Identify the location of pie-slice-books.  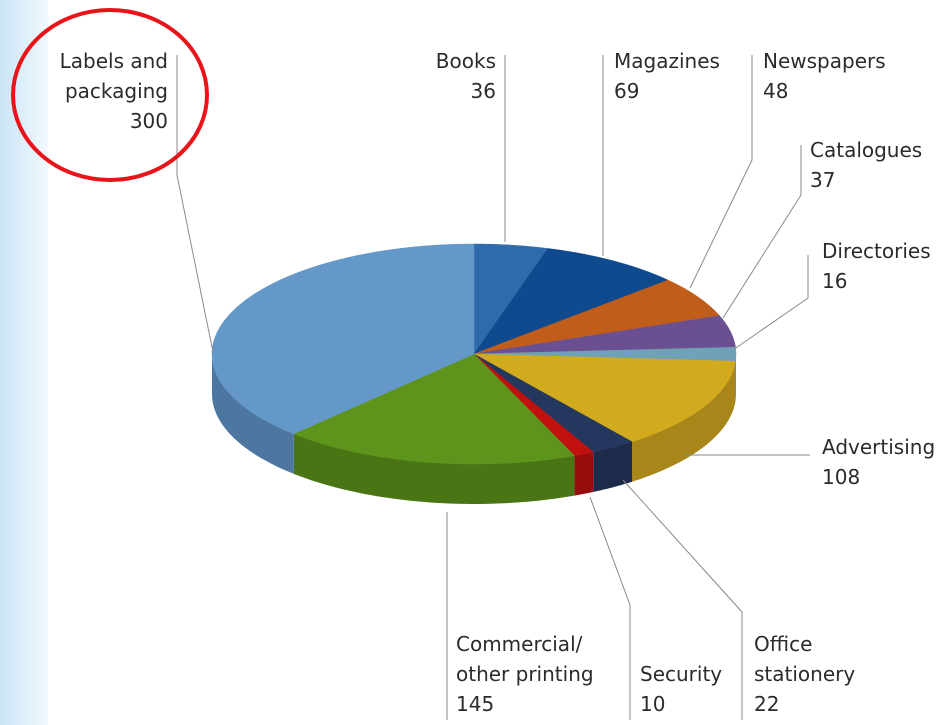
(511, 299).